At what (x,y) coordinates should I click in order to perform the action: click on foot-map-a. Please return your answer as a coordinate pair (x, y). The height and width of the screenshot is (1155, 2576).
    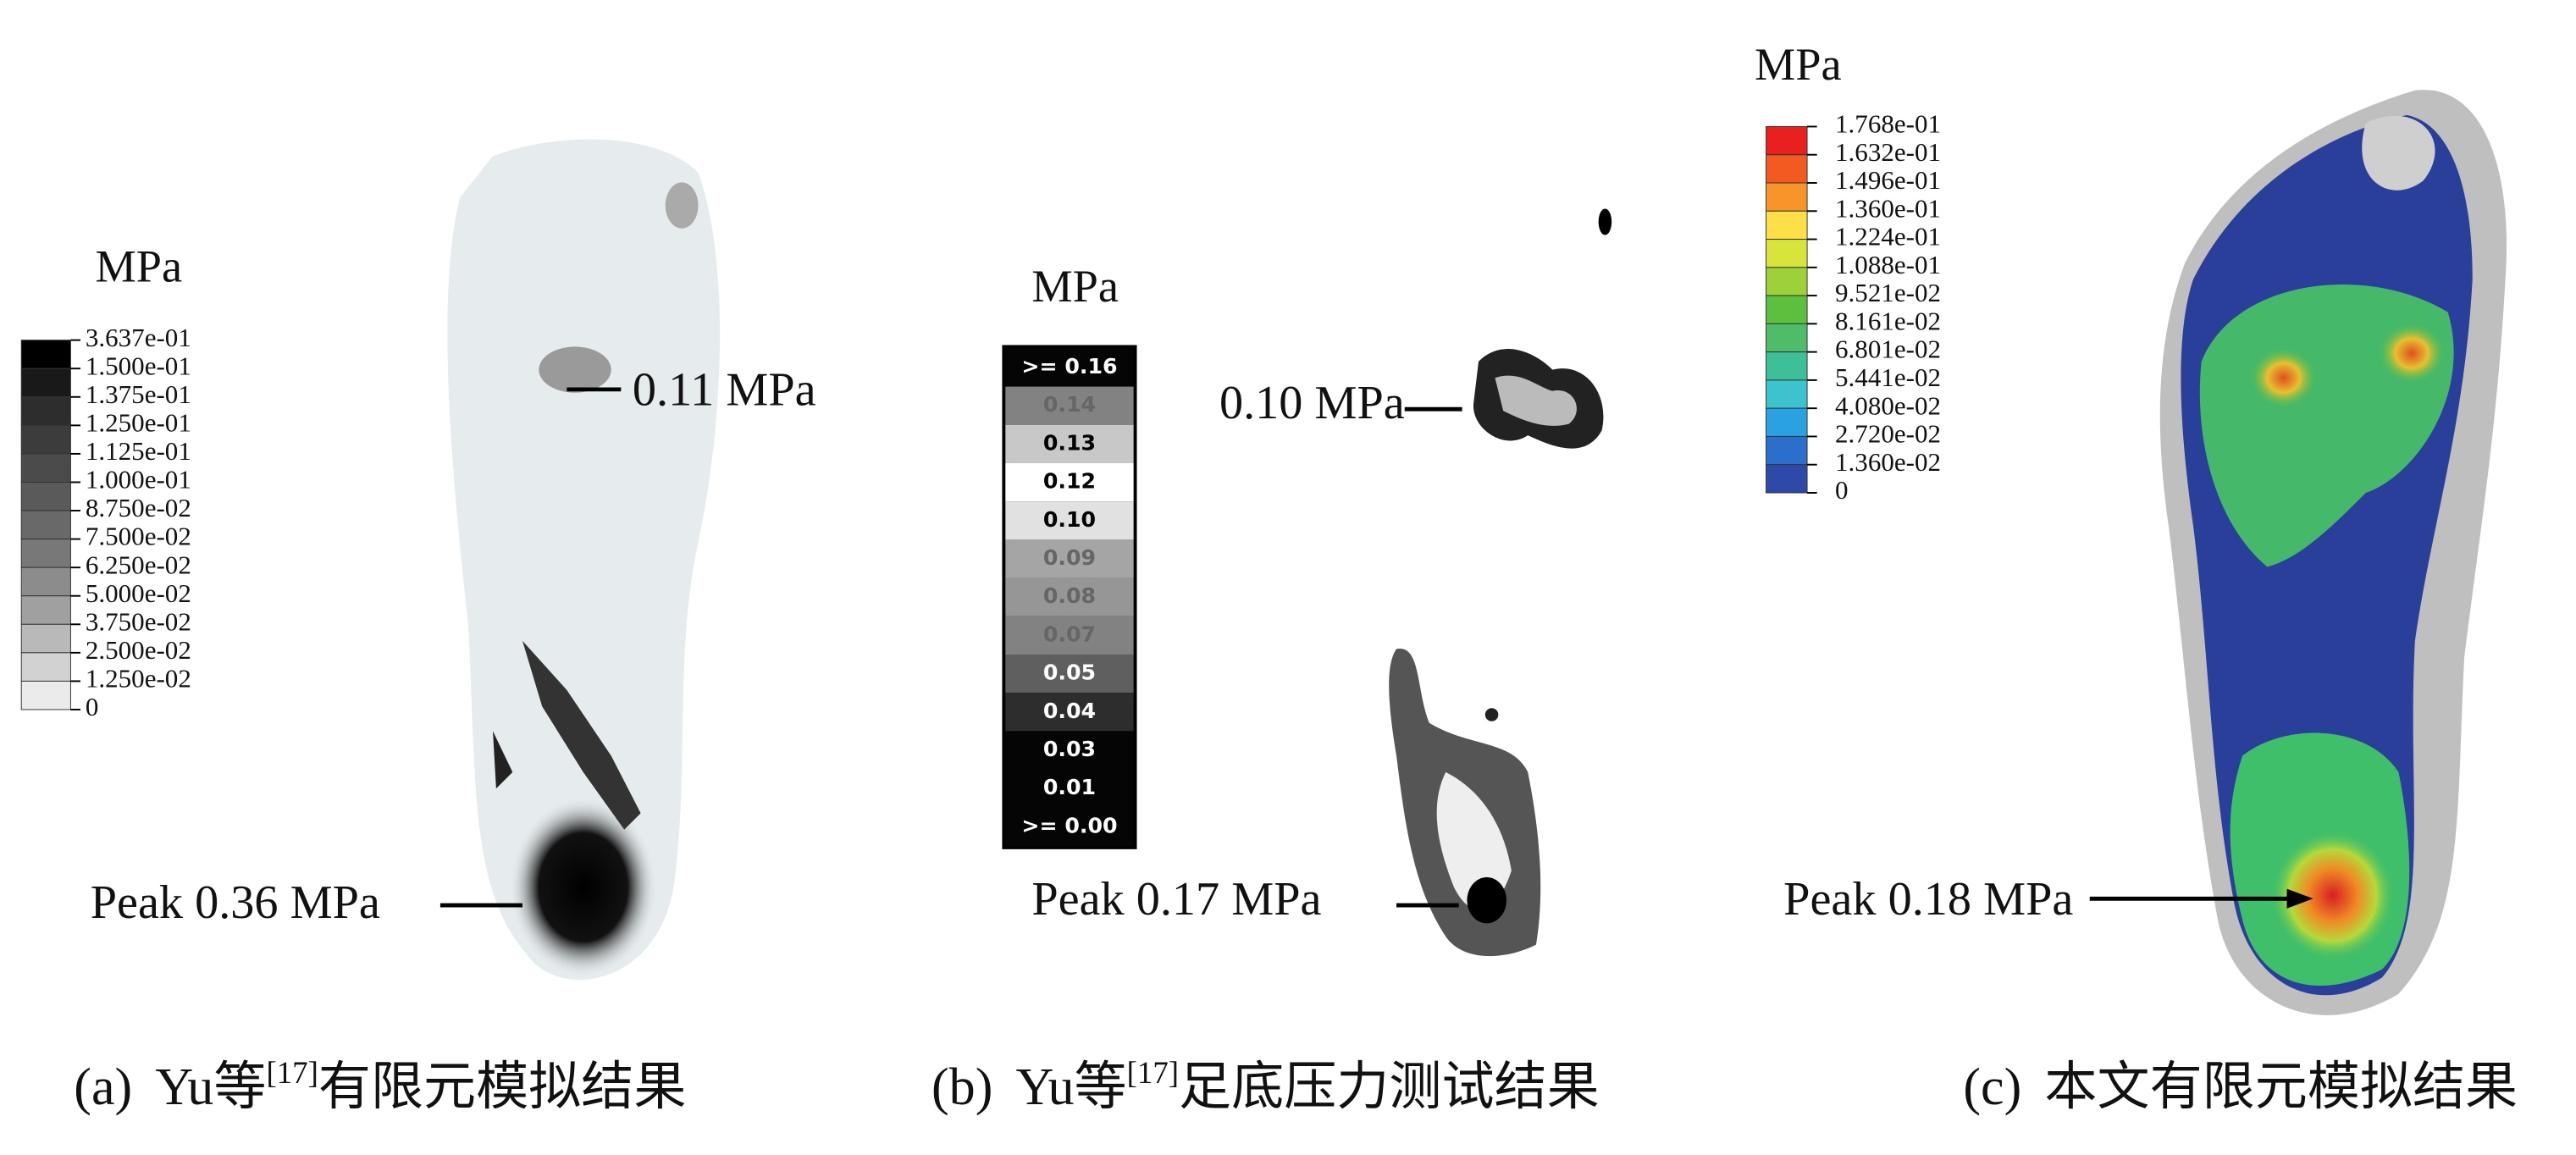
    Looking at the image, I should click on (584, 560).